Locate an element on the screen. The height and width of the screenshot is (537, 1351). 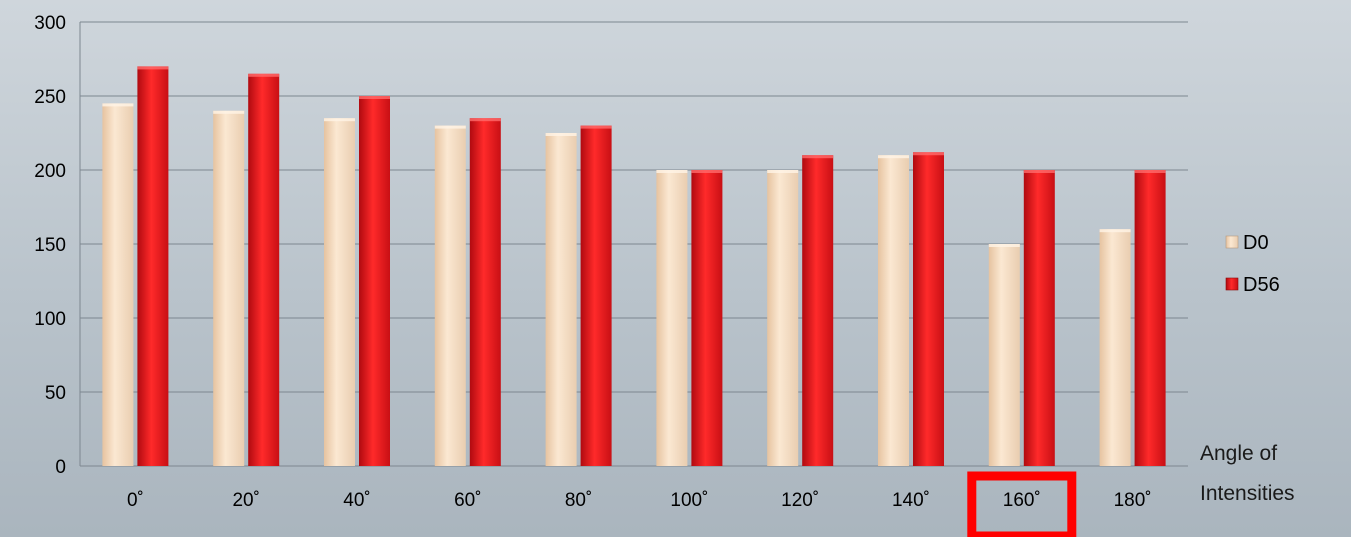
legend-label: D0 is located at coordinates (1256, 243).